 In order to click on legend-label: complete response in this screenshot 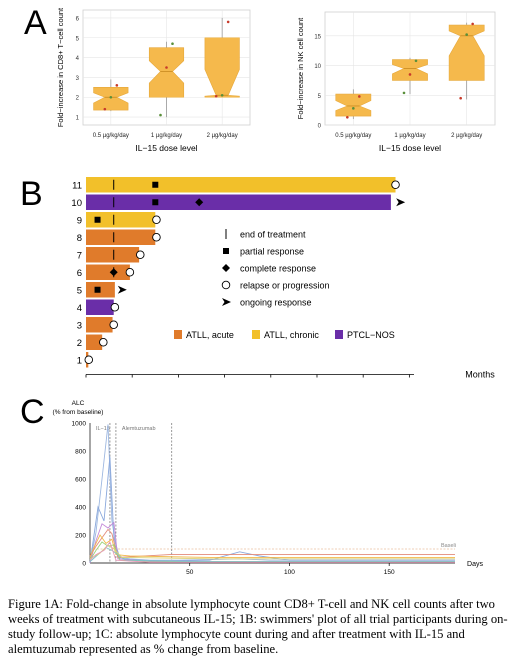, I will do `click(278, 269)`.